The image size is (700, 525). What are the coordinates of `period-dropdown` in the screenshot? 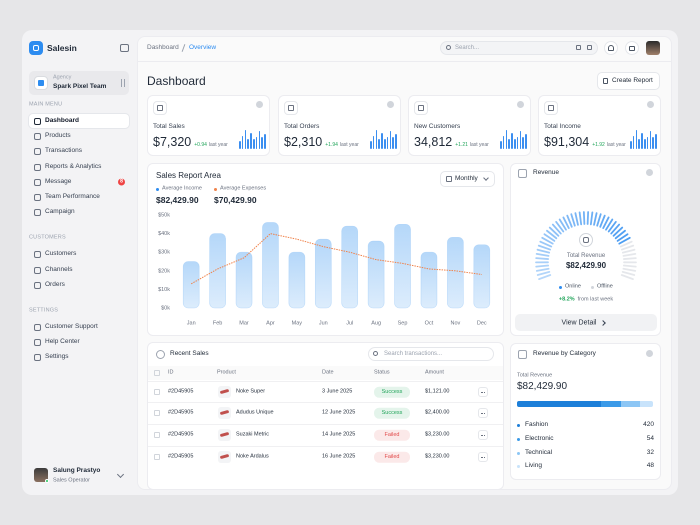 It's located at (467, 179).